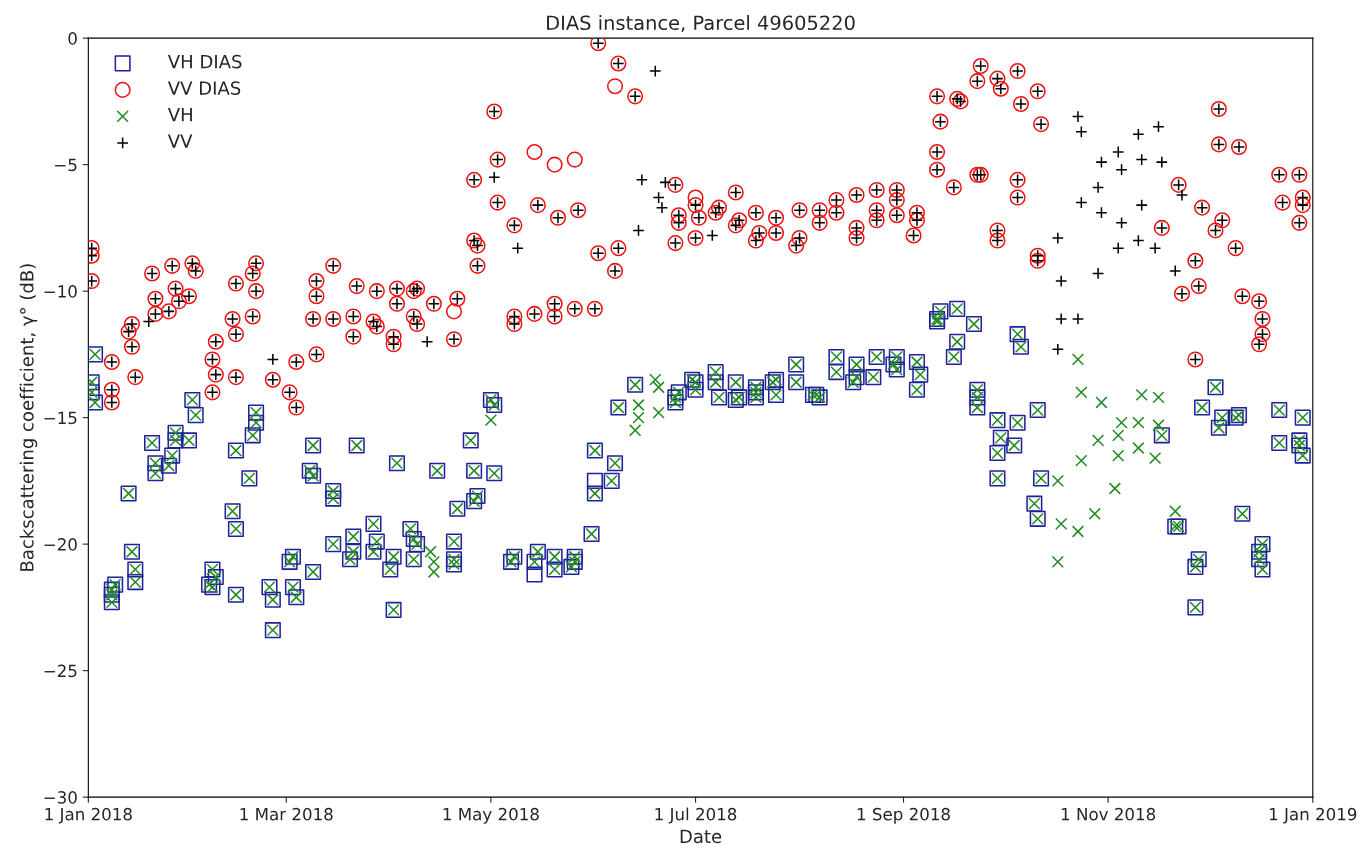 The image size is (1359, 848). I want to click on x-tick-label: 1 Jul 2018, so click(696, 815).